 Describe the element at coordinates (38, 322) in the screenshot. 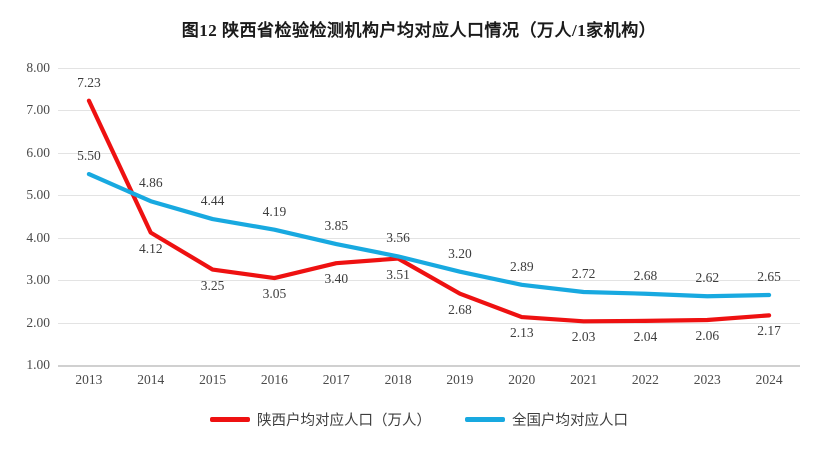

I see `y-axis-tick-label: 2.00` at that location.